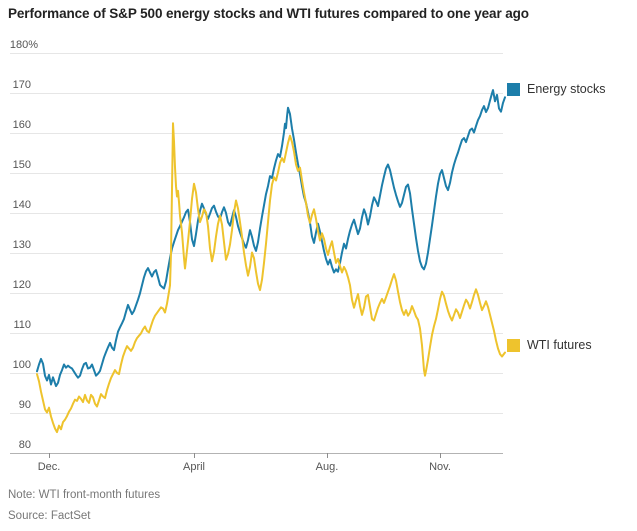  Describe the element at coordinates (23, 45) in the screenshot. I see `y-axis-label-180: 180%` at that location.